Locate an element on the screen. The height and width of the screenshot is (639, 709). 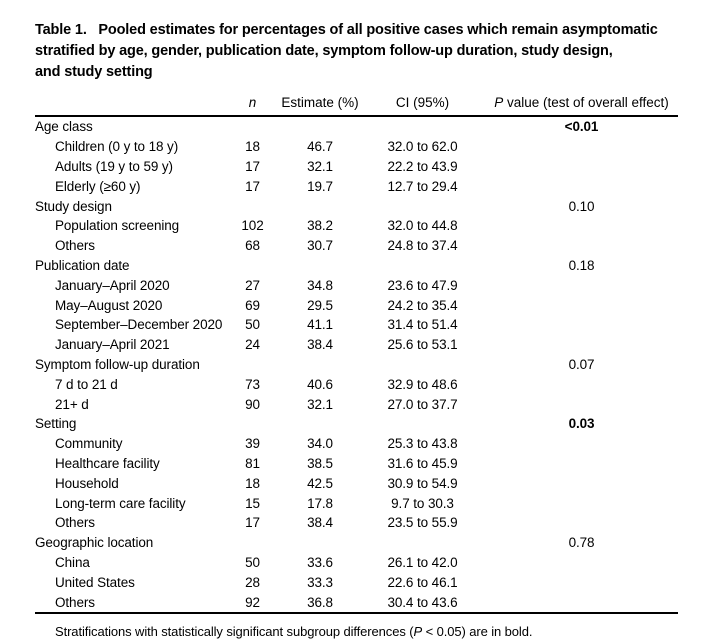
n-value: 73 is located at coordinates (252, 384).